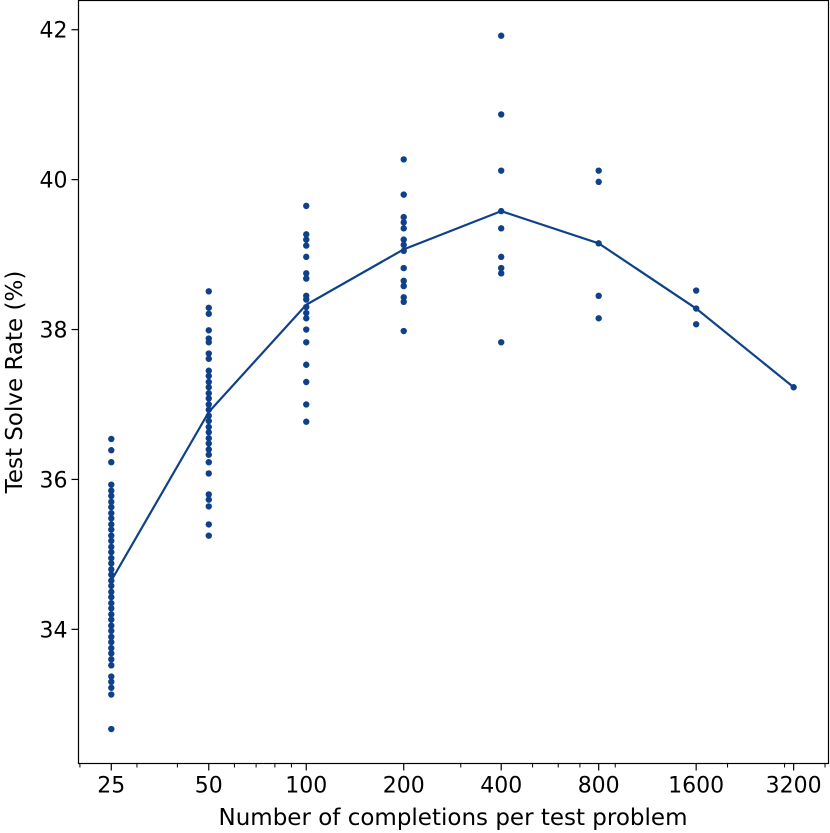 The width and height of the screenshot is (830, 833). I want to click on x-tick-label: 1600, so click(696, 786).